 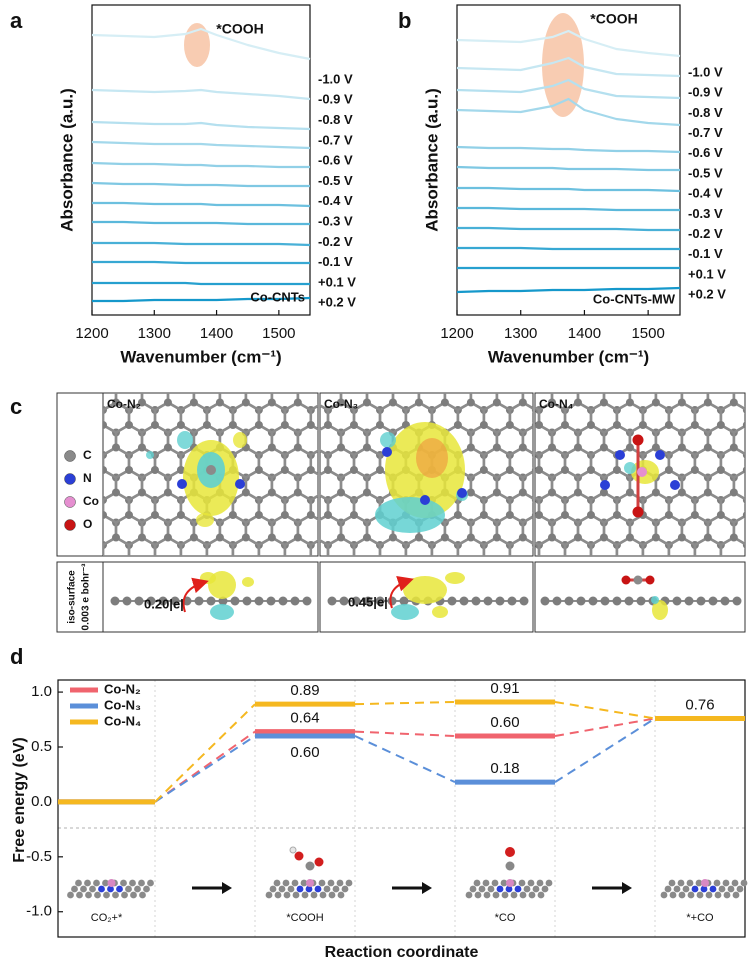 What do you see at coordinates (404, 20) in the screenshot?
I see `panel-label: b` at bounding box center [404, 20].